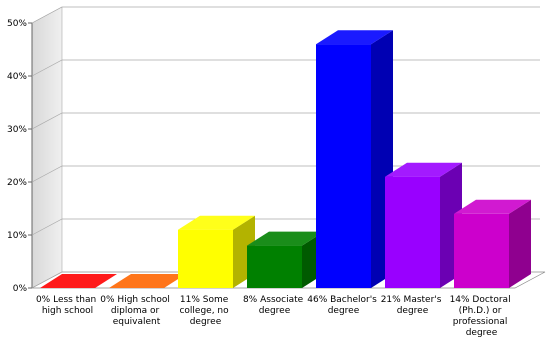  Describe the element at coordinates (17, 236) in the screenshot. I see `y-tick-label: 10%` at that location.